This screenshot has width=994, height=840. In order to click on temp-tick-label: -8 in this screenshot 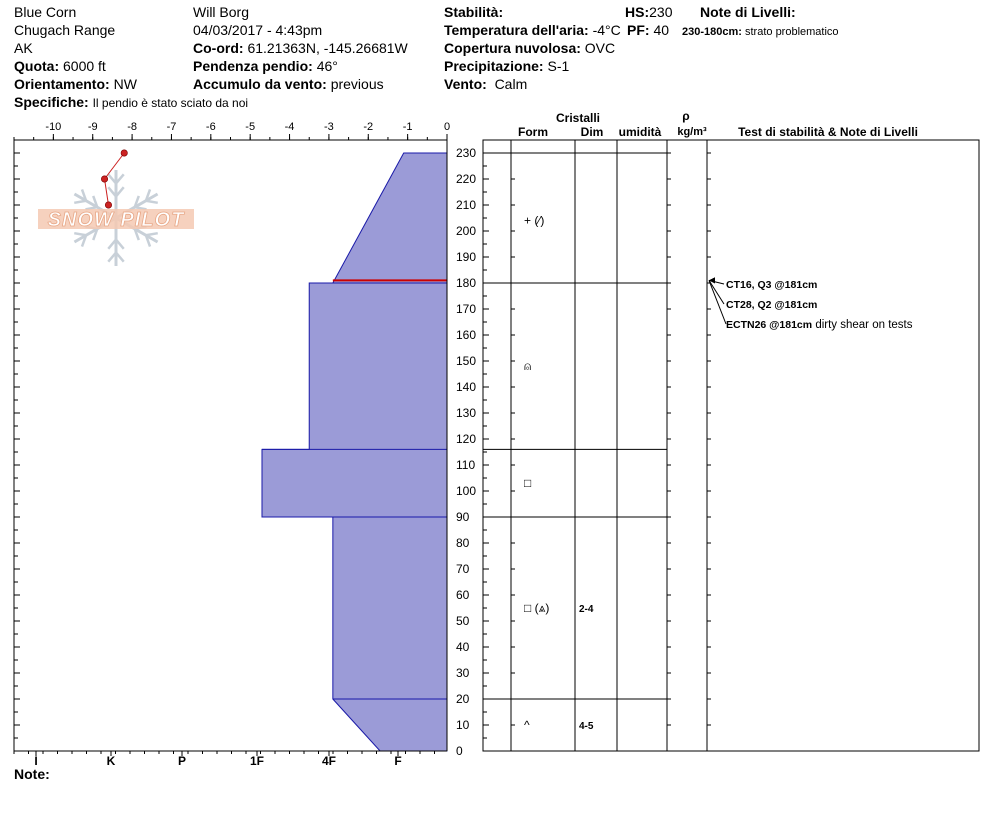, I will do `click(132, 127)`.